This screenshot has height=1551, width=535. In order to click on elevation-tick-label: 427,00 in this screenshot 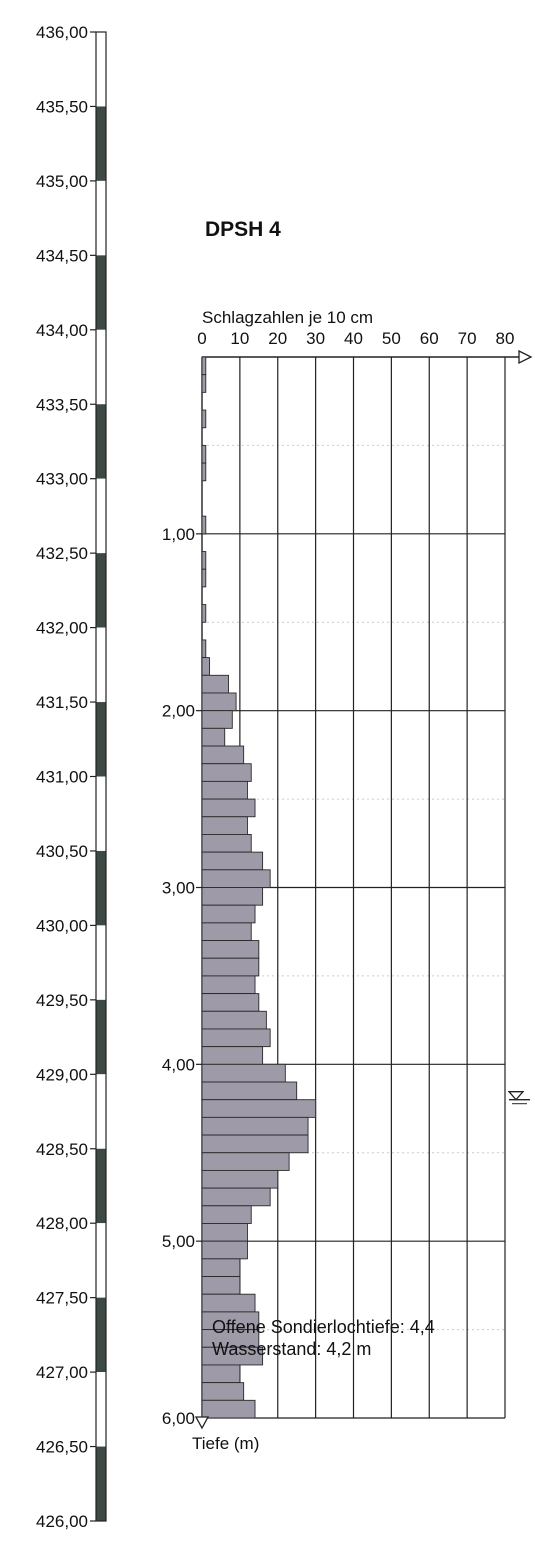, I will do `click(62, 1372)`.